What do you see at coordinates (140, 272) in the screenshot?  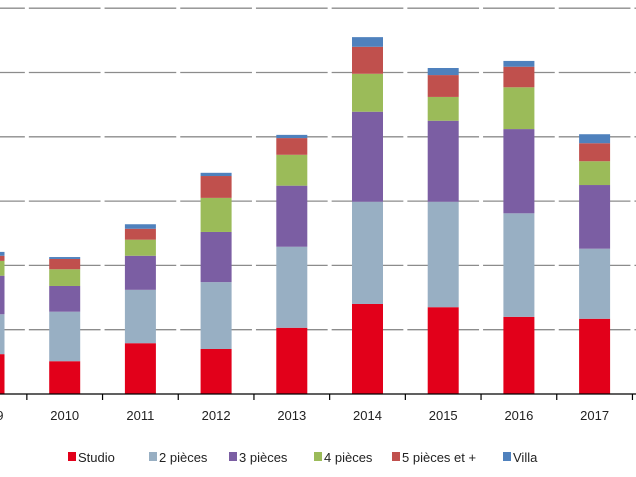 I see `bar-segment-2011-3-pi-ces` at bounding box center [140, 272].